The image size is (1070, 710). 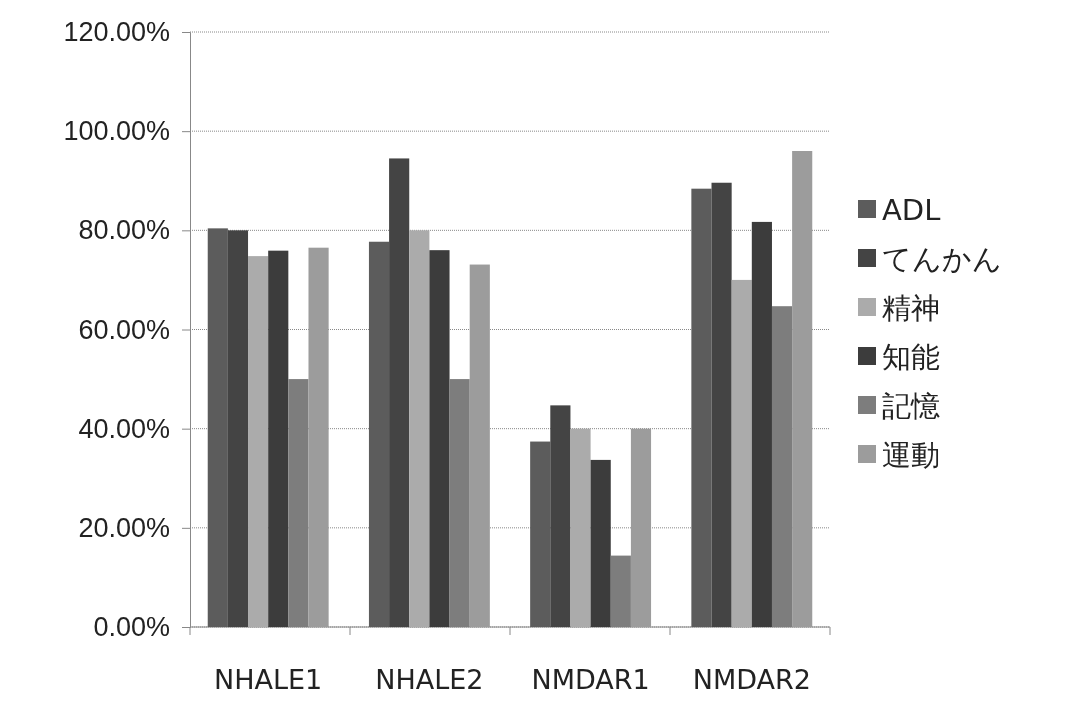 I want to click on legend-label: ADL, so click(x=911, y=210).